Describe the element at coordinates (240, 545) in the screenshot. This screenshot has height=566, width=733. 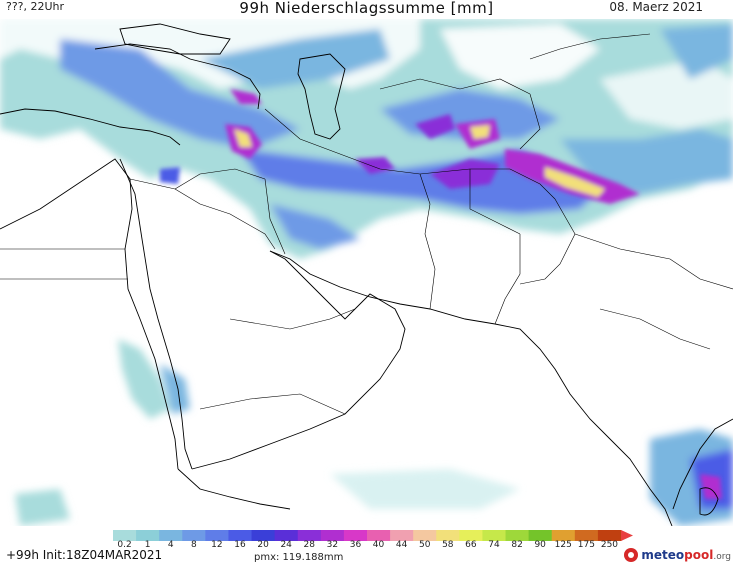
I see `colorbar-tick-label: 16` at that location.